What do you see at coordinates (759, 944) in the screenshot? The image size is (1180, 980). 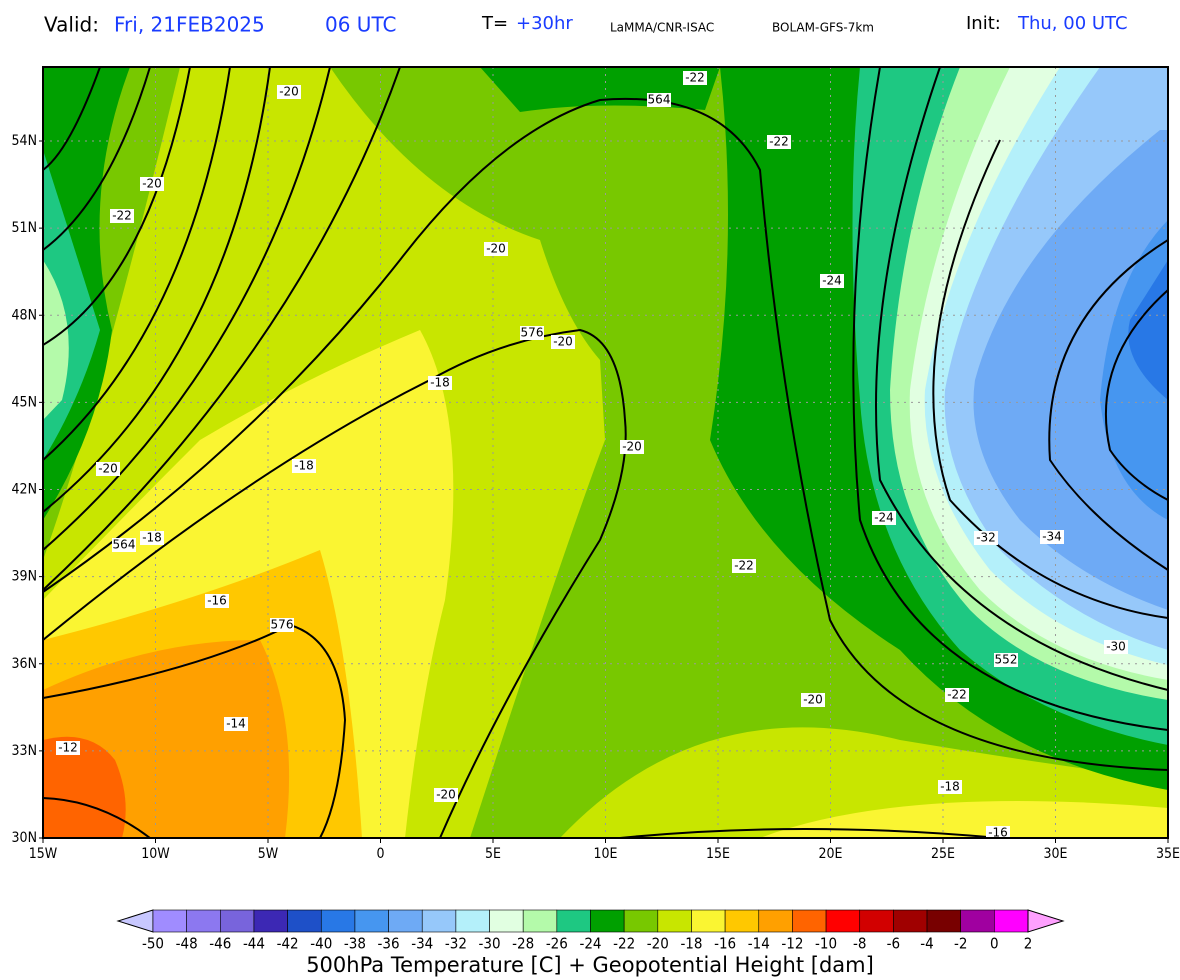 I see `colorbar-label: -14` at bounding box center [759, 944].